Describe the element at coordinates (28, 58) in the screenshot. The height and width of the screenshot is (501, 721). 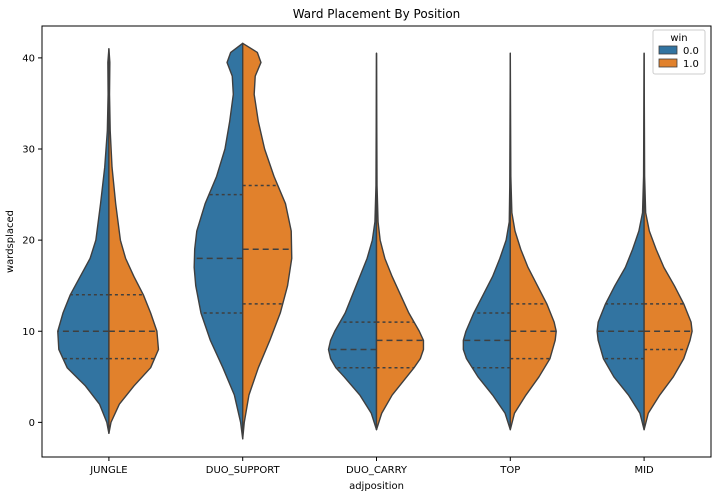
I see `y-tick-label-4: 40` at that location.